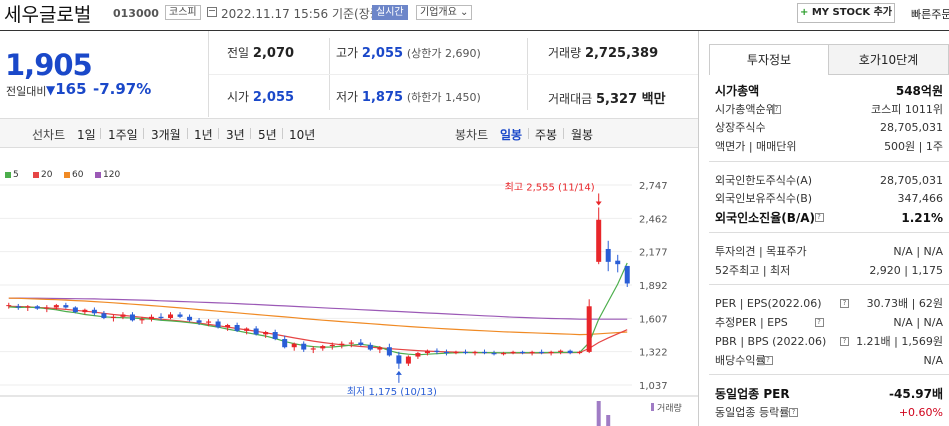 The image size is (949, 426). I want to click on info-label: PER | EPS(2022.06), so click(768, 303).